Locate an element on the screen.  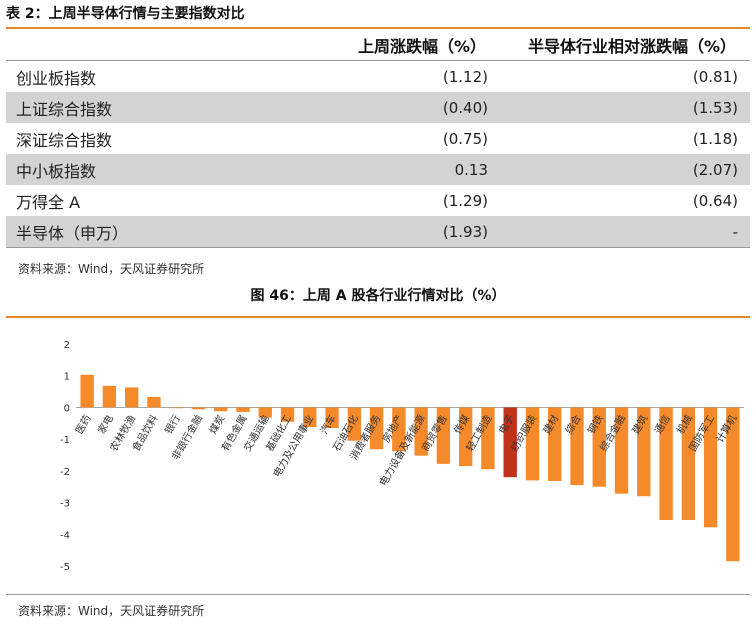
category-label: 医药 is located at coordinates (83, 424).